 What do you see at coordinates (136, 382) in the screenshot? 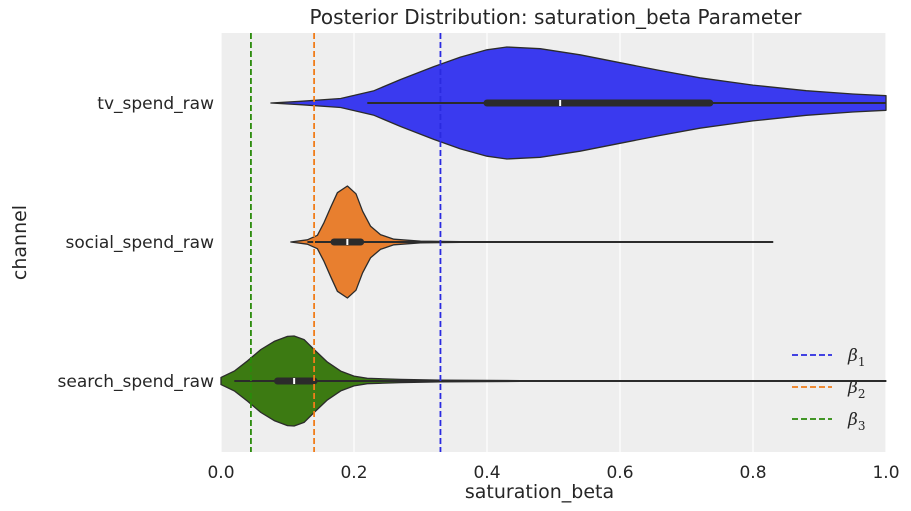
I see `y-tick-label: search_spend_raw` at bounding box center [136, 382].